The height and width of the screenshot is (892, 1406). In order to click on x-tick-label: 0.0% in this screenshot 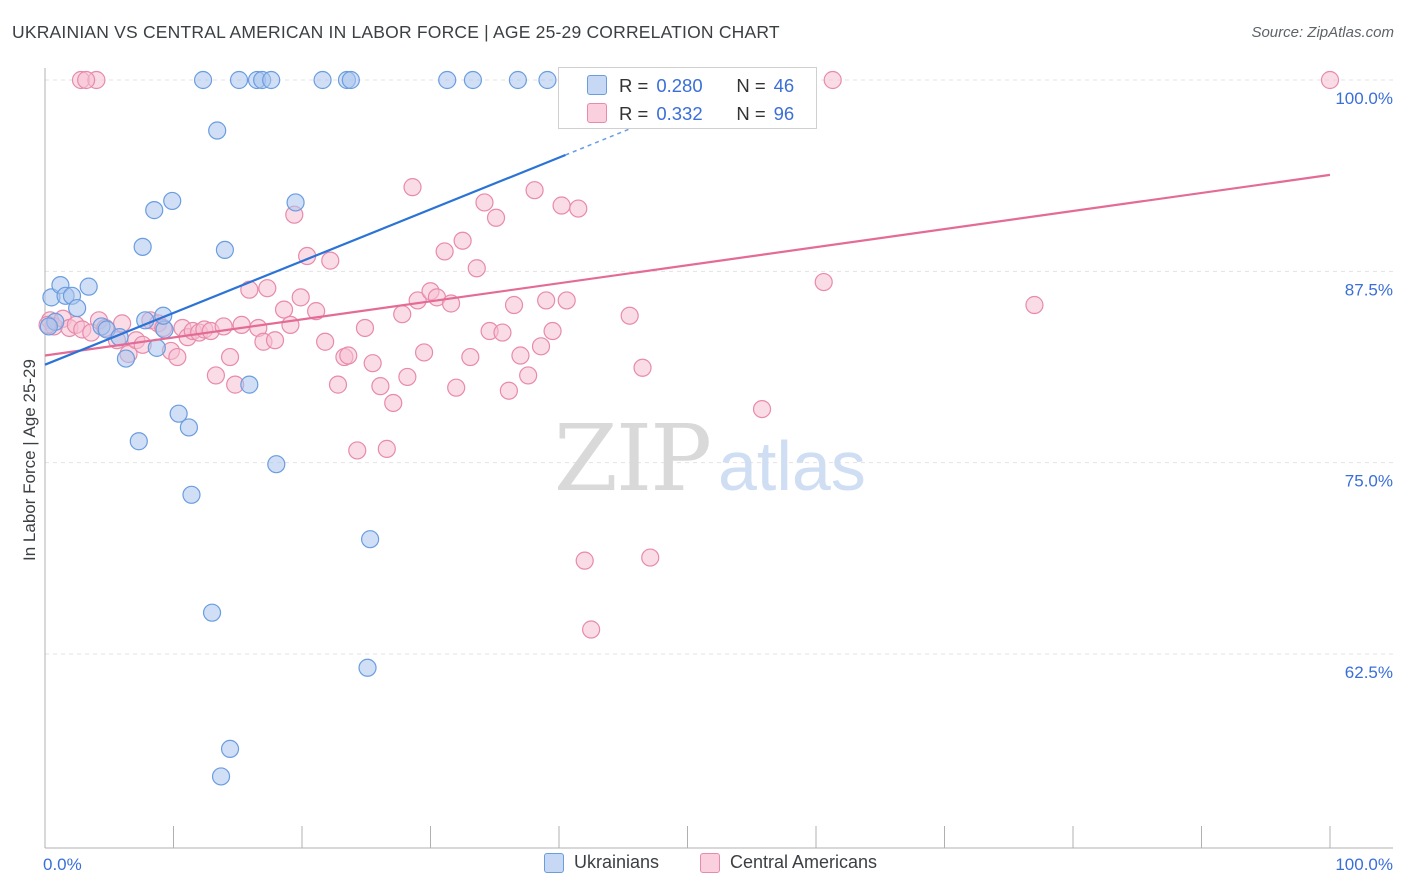, I will do `click(62, 864)`.